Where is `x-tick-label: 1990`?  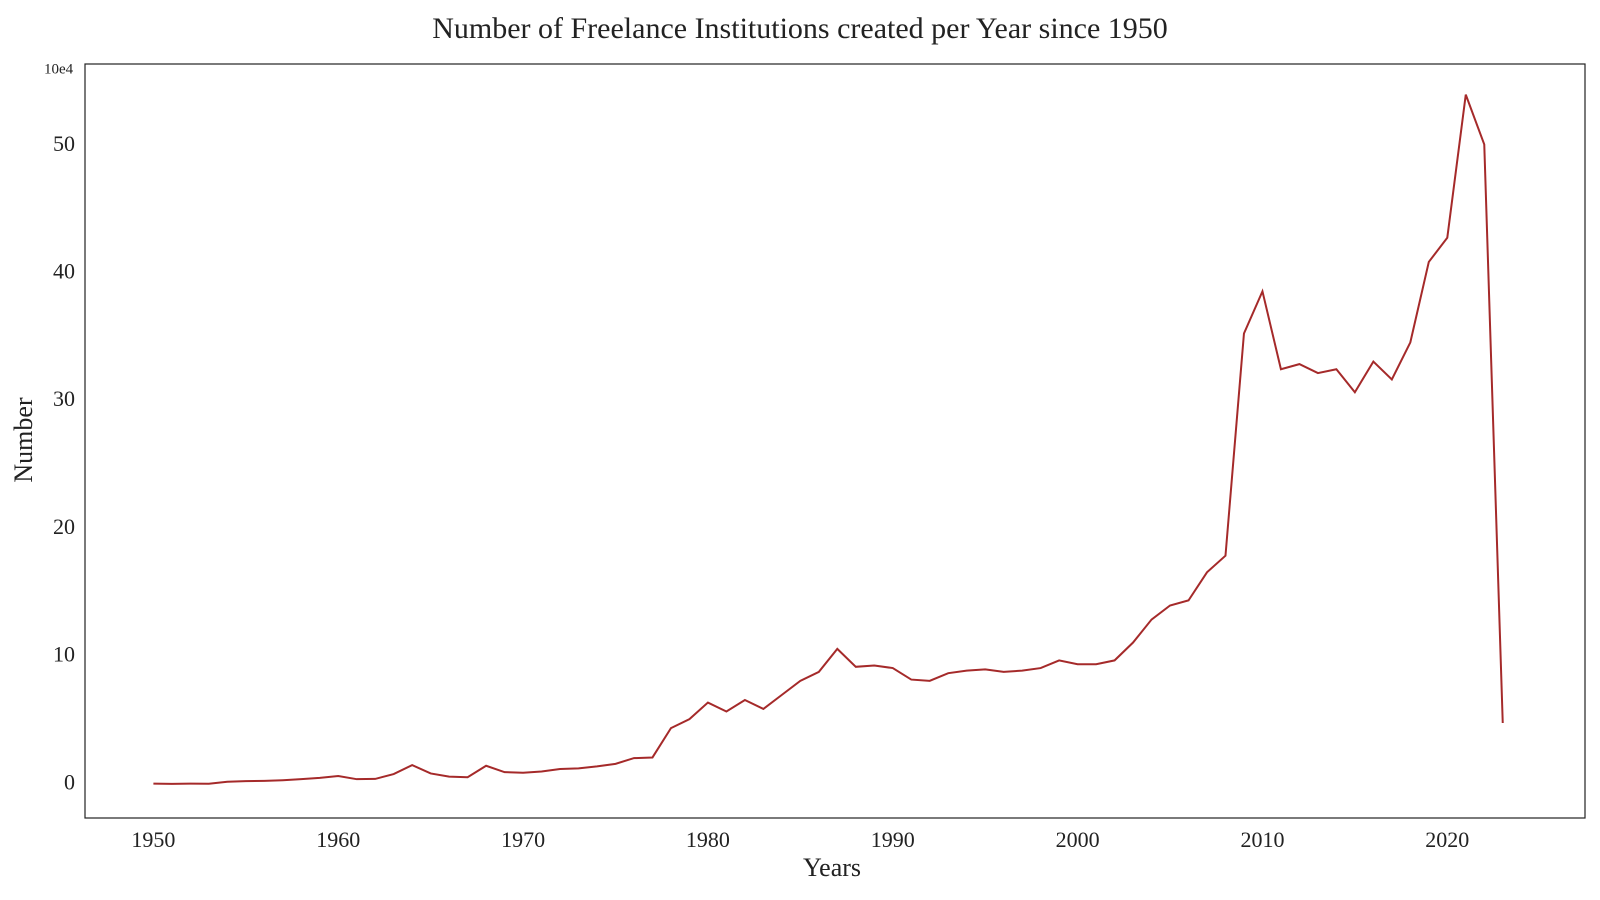 x-tick-label: 1990 is located at coordinates (893, 839).